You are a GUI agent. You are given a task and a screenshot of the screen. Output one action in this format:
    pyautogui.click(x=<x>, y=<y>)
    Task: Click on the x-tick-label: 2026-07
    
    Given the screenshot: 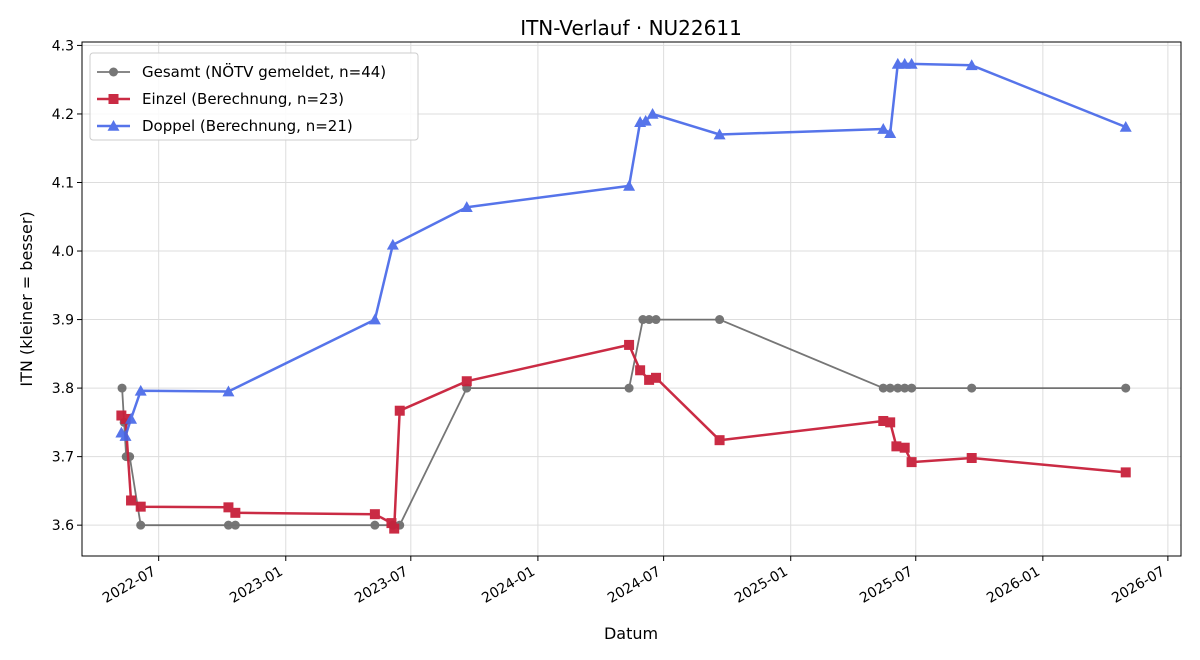 What is the action you would take?
    pyautogui.click(x=1138, y=585)
    